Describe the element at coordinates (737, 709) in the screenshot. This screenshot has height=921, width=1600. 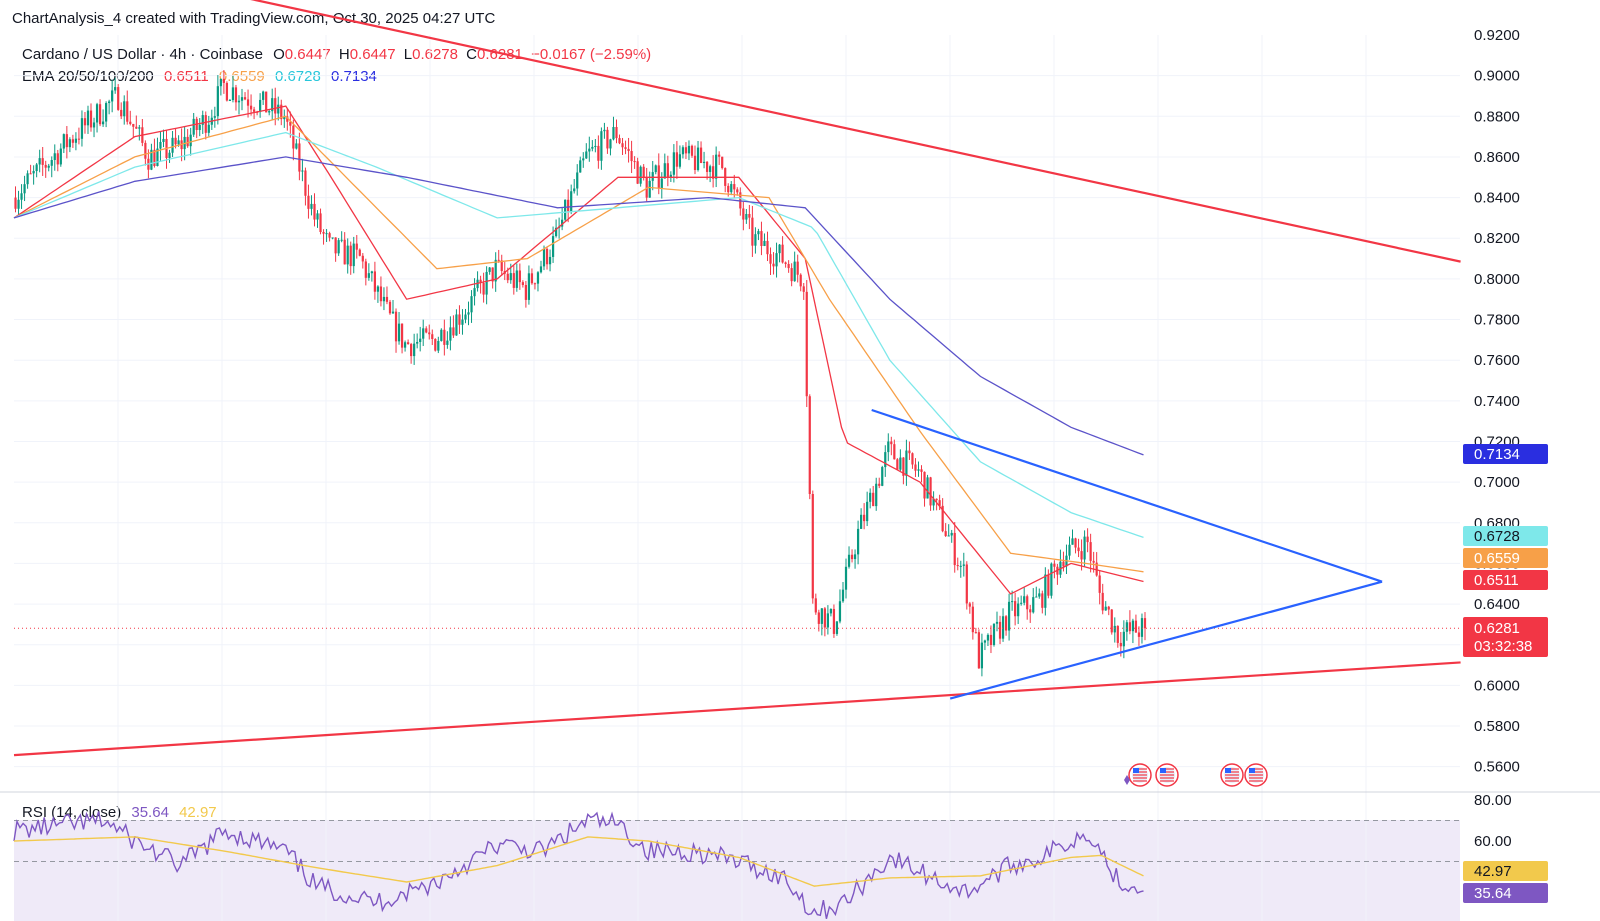
I see `rising-support-line` at that location.